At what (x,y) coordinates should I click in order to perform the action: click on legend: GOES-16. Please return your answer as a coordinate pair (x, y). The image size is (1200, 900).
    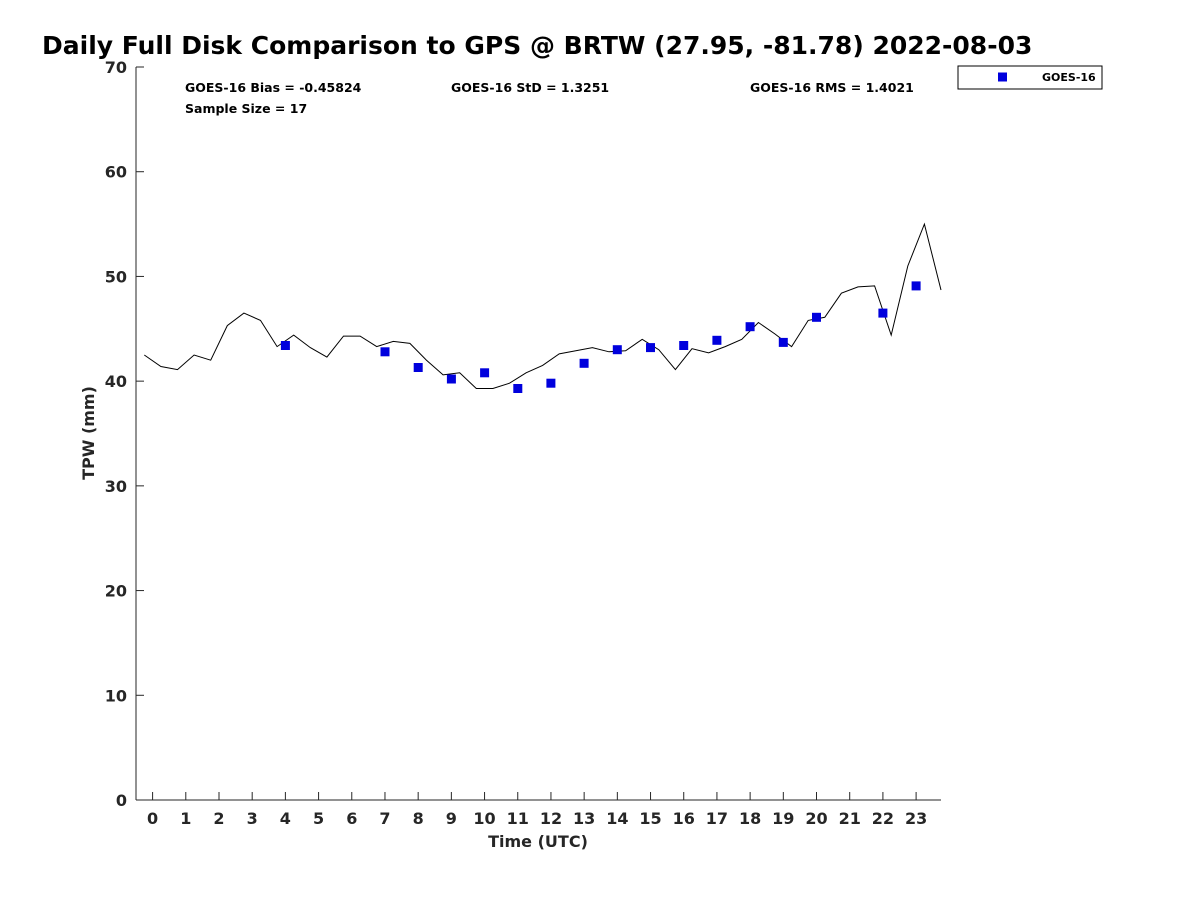
    Looking at the image, I should click on (1030, 77).